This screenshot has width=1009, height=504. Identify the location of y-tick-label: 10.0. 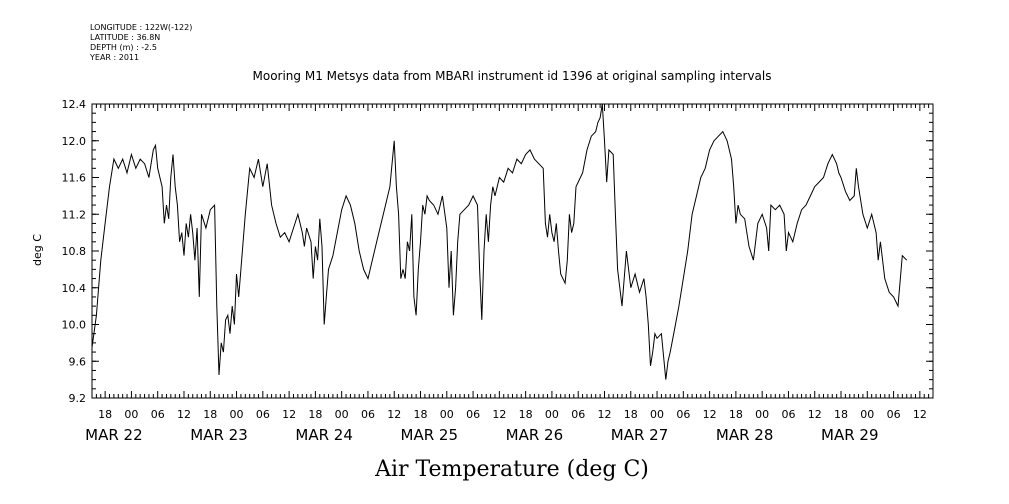
(74, 325).